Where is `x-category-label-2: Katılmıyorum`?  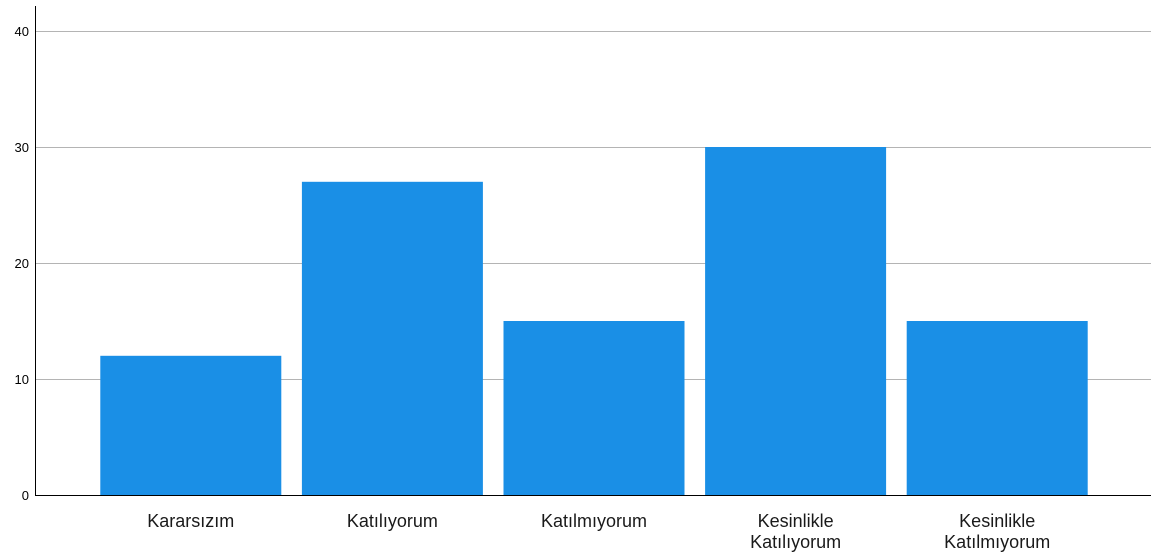
x-category-label-2: Katılmıyorum is located at coordinates (594, 521).